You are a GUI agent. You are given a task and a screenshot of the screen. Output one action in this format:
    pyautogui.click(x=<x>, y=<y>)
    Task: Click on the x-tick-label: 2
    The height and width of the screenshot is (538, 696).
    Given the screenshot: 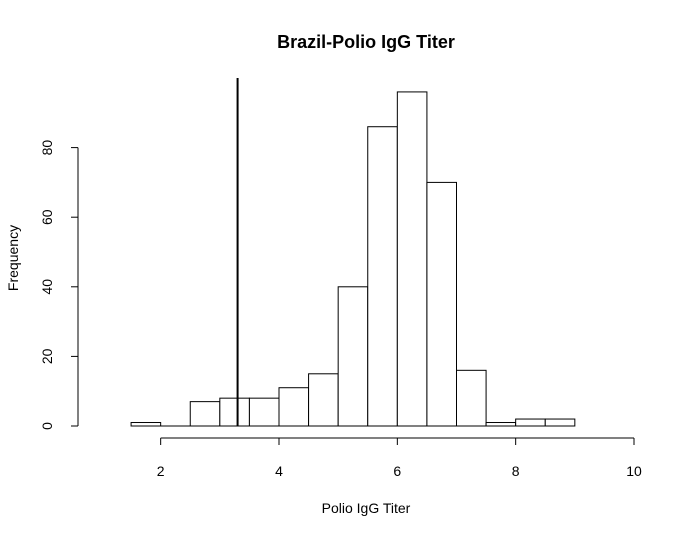 What is the action you would take?
    pyautogui.click(x=161, y=471)
    